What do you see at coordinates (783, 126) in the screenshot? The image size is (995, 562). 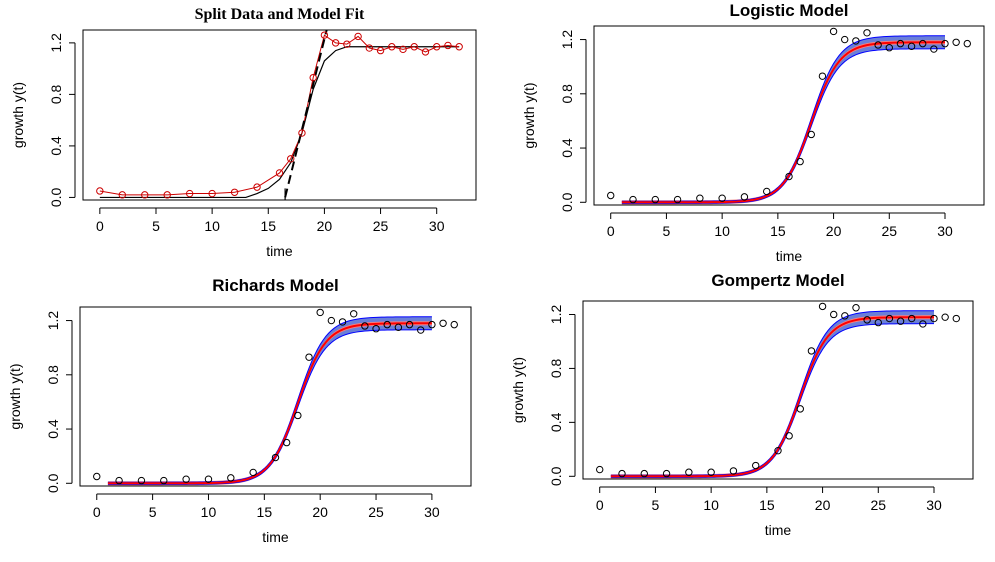 I see `band-lower-edge` at bounding box center [783, 126].